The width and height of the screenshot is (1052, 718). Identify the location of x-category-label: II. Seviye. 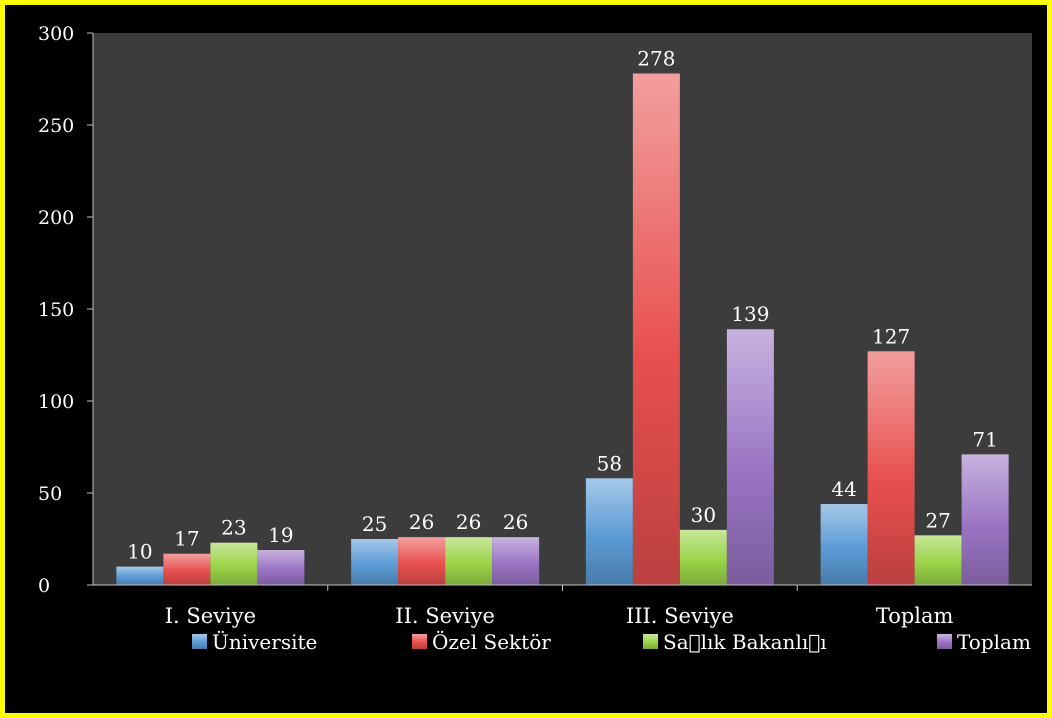
(445, 616).